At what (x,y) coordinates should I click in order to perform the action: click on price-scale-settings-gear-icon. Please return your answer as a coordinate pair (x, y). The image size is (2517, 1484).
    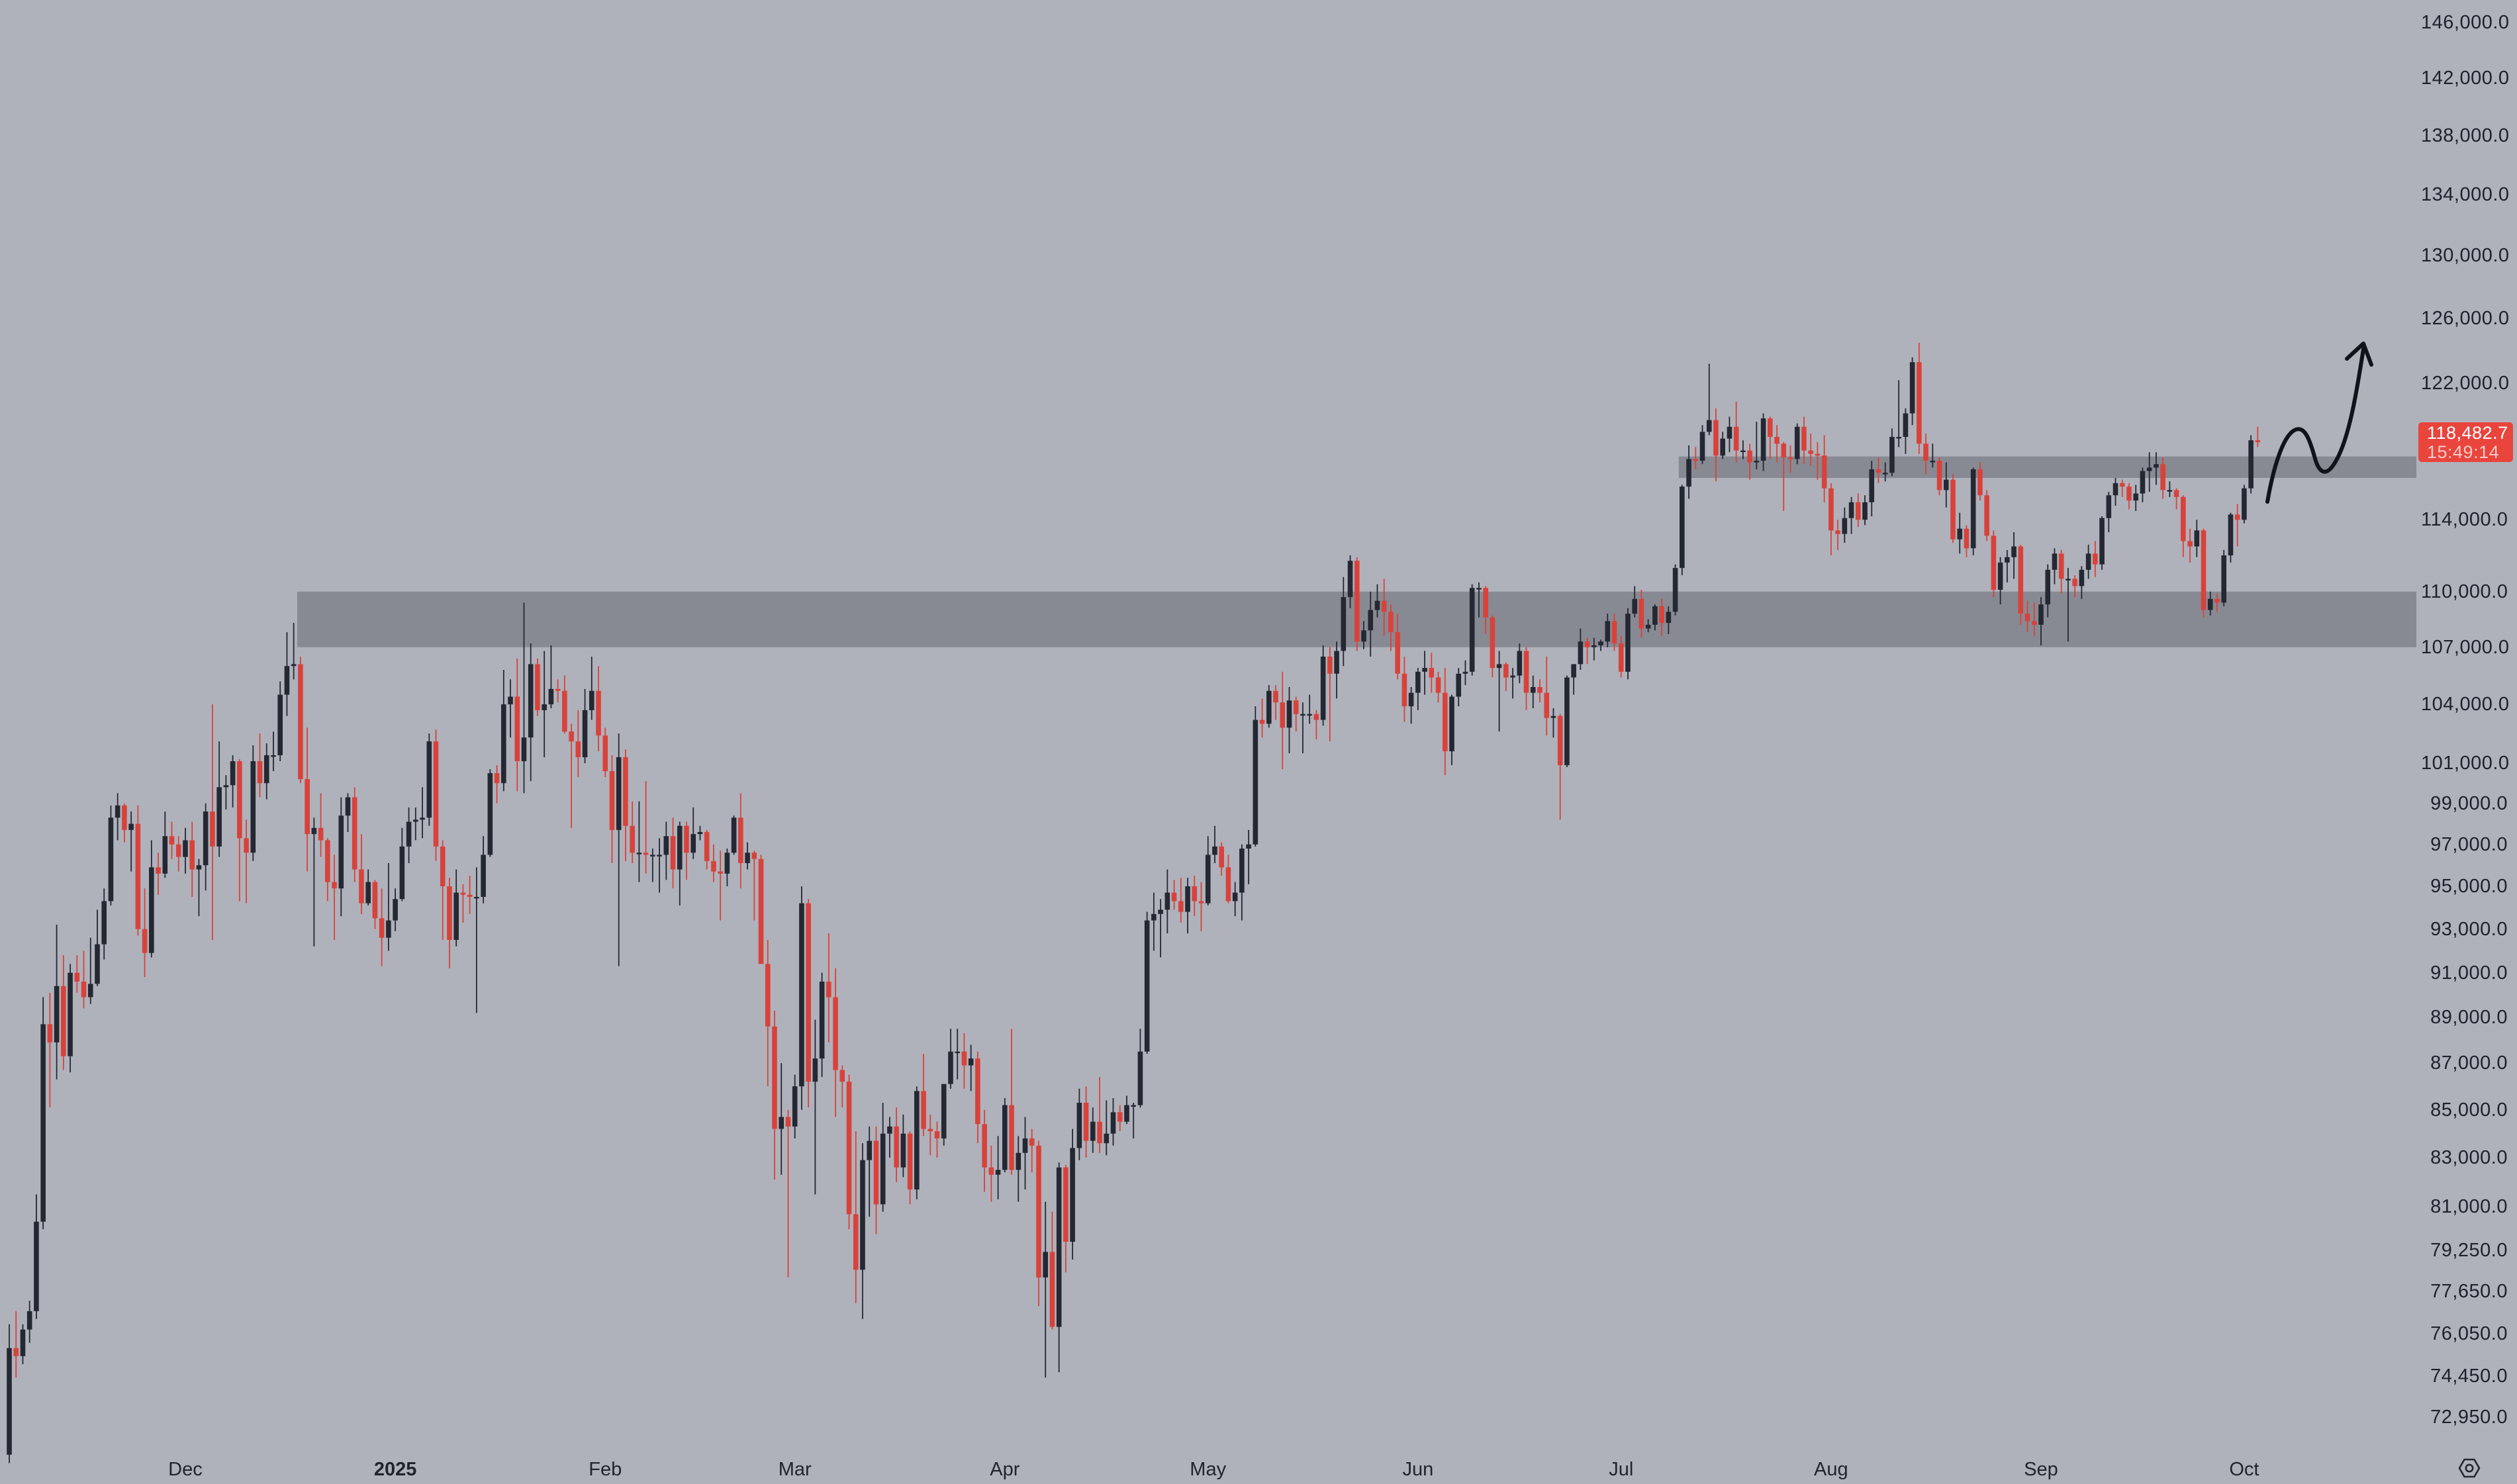
    Looking at the image, I should click on (2469, 1468).